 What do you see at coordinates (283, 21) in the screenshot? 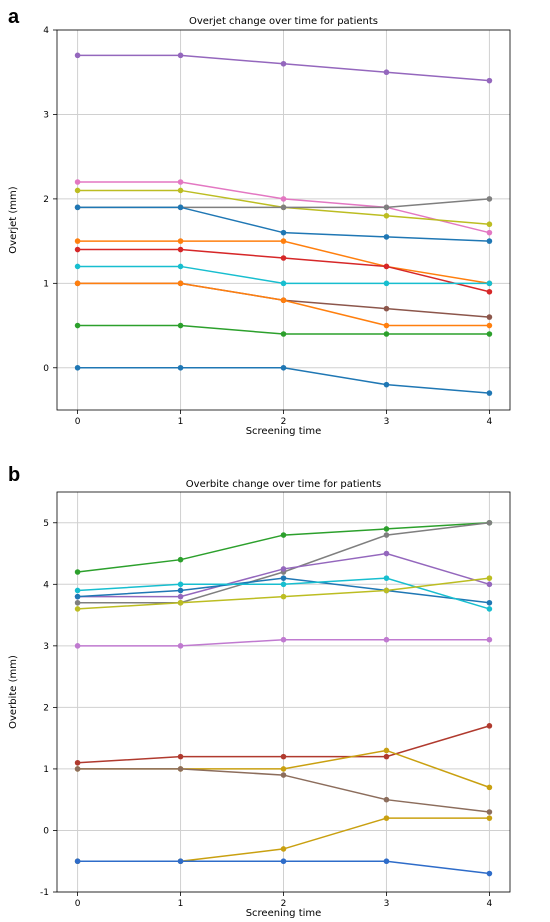
I see `chart-title: Overjet change over time for patients` at bounding box center [283, 21].